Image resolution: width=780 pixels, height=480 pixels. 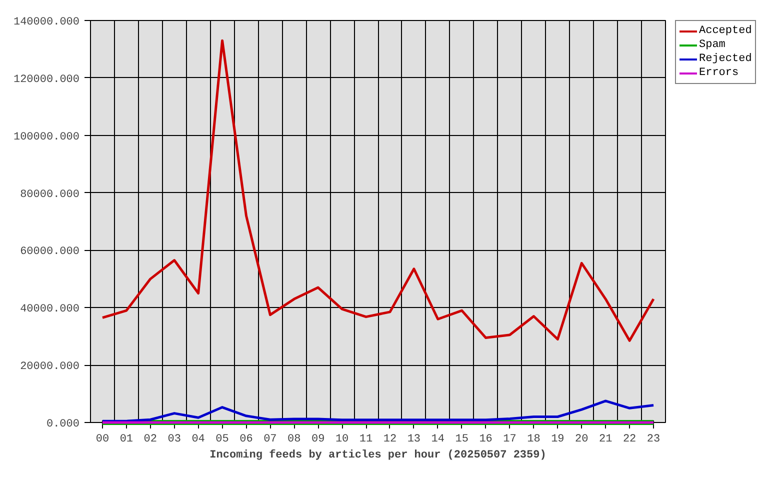 What do you see at coordinates (719, 73) in the screenshot?
I see `legend-label: Errors` at bounding box center [719, 73].